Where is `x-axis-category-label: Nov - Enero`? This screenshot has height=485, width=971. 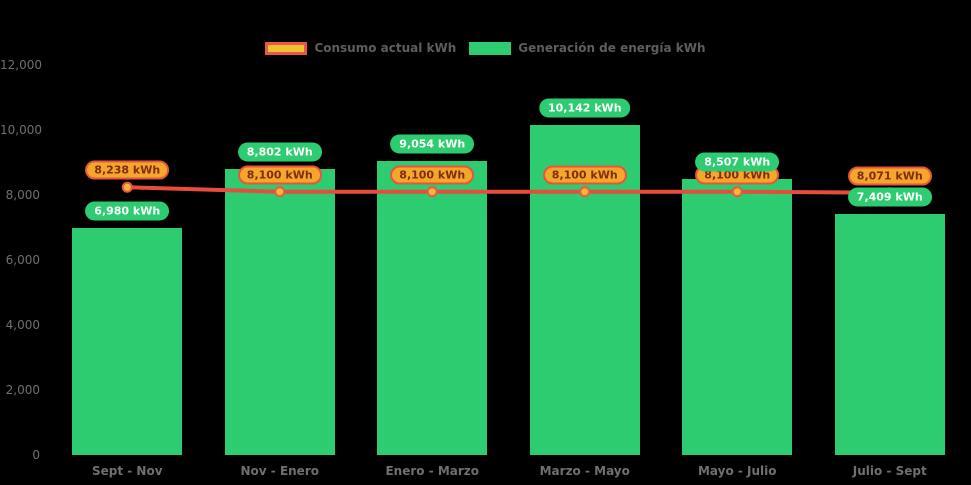 x-axis-category-label: Nov - Enero is located at coordinates (280, 471).